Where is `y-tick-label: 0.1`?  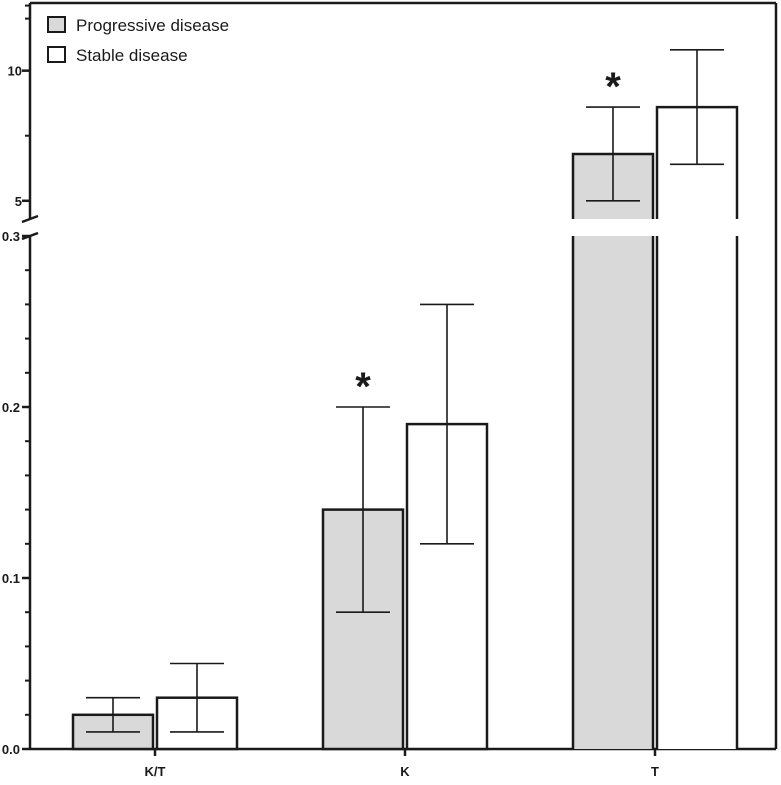
y-tick-label: 0.1 is located at coordinates (11, 578).